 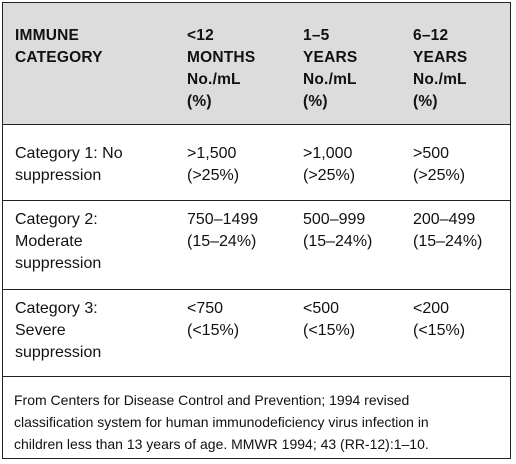 I want to click on row-2-under-12-months: 750–1499 (15–24%), so click(x=223, y=230).